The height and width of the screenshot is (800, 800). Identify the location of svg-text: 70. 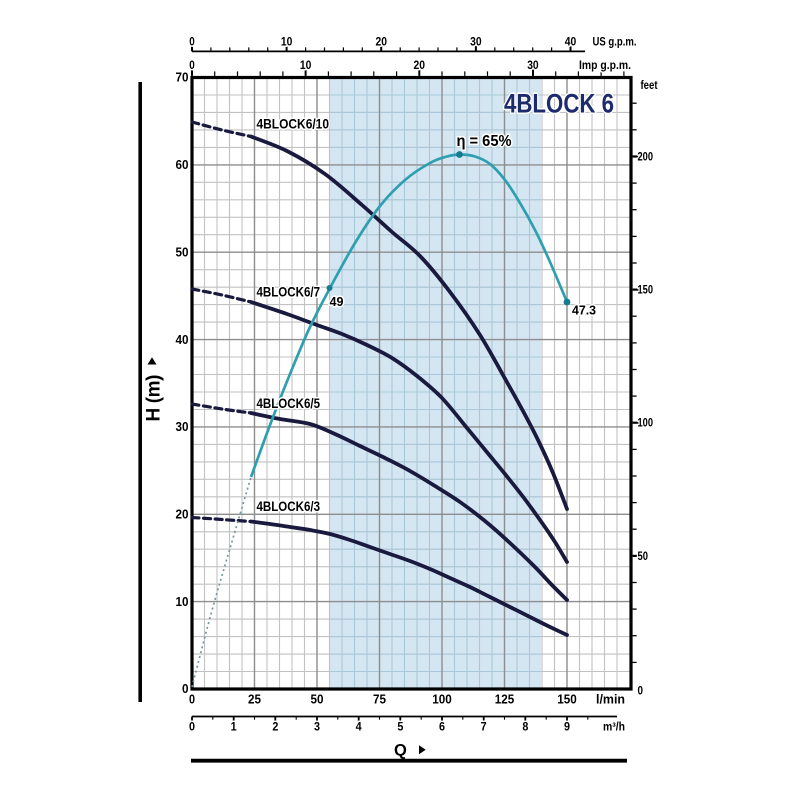
(182, 78).